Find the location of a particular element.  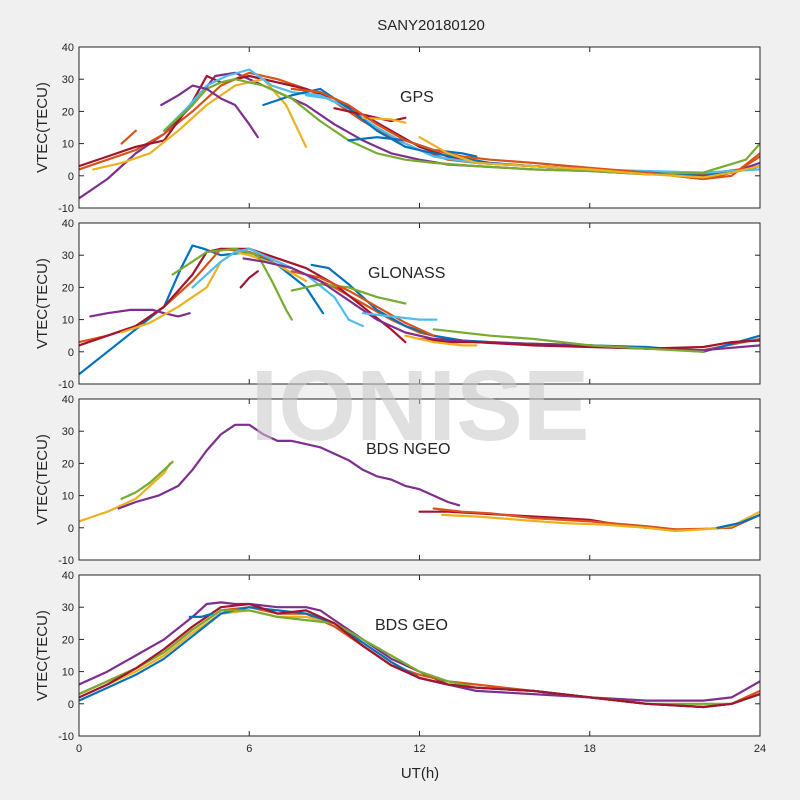

x-tick-label: 18 is located at coordinates (590, 749).